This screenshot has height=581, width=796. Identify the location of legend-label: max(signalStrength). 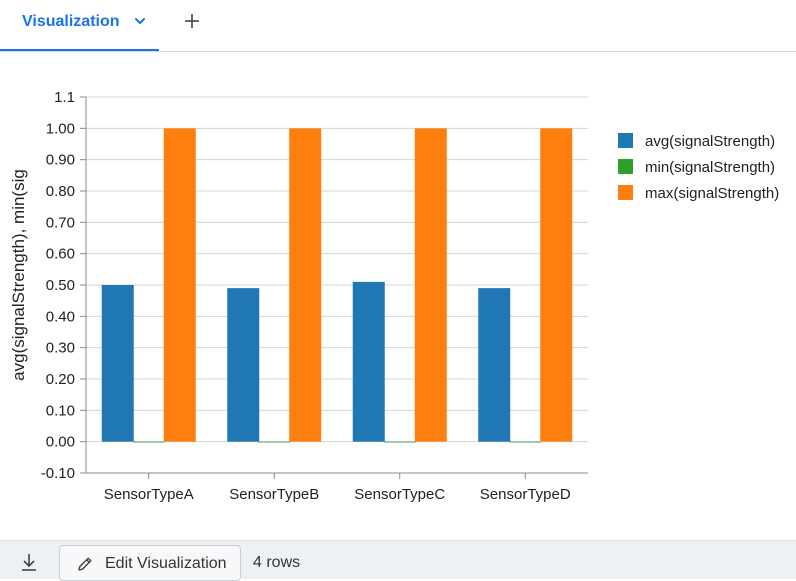
(712, 193).